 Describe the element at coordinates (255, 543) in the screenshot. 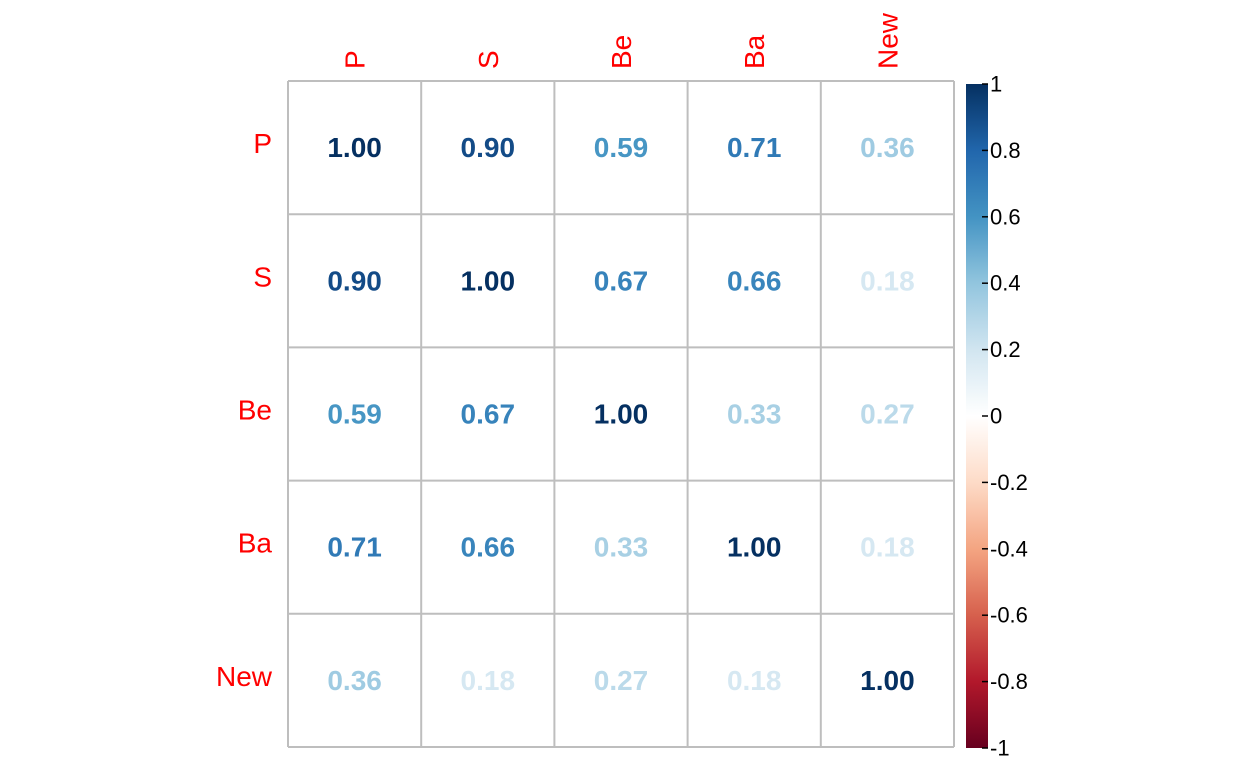

I see `row-label: Ba` at that location.